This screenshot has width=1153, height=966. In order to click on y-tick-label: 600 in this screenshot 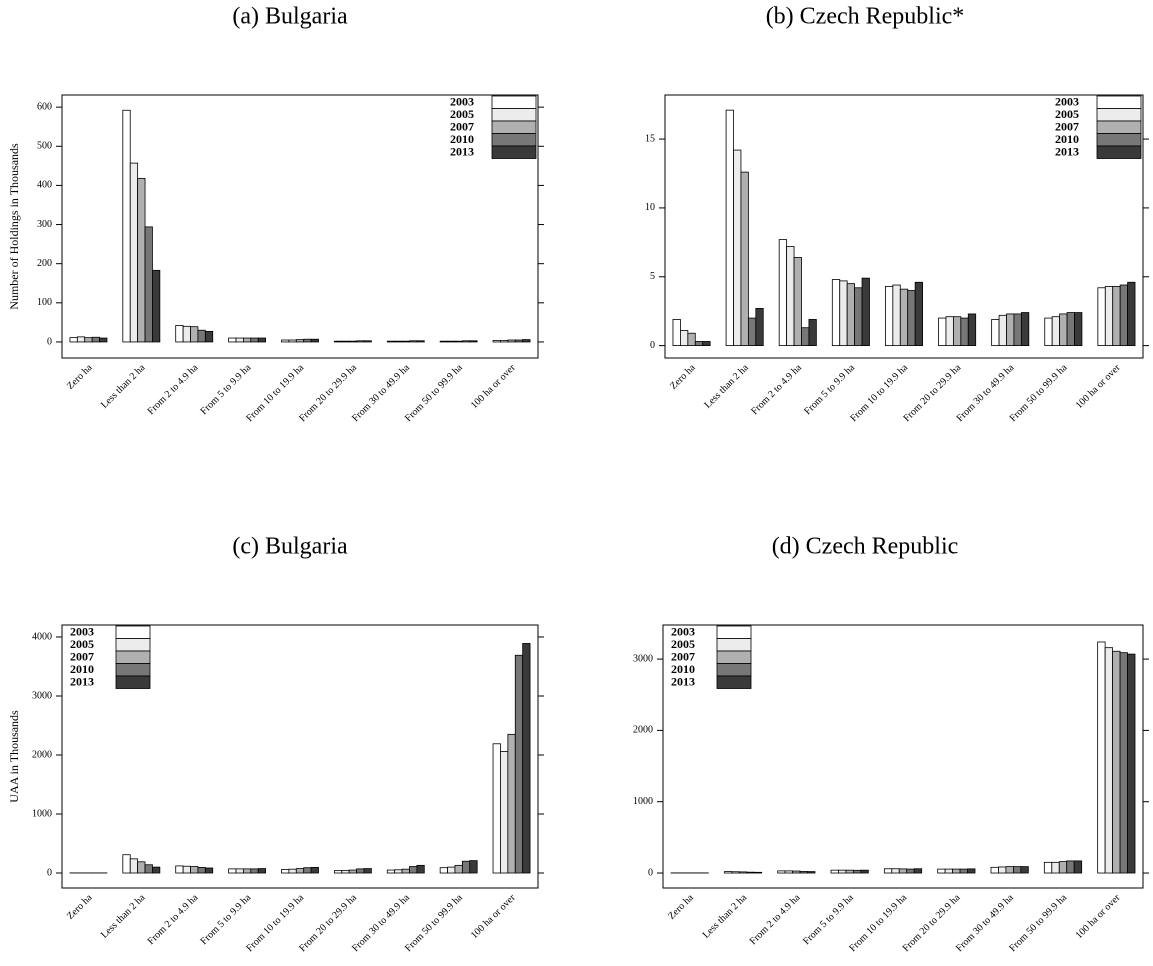, I will do `click(44, 106)`.